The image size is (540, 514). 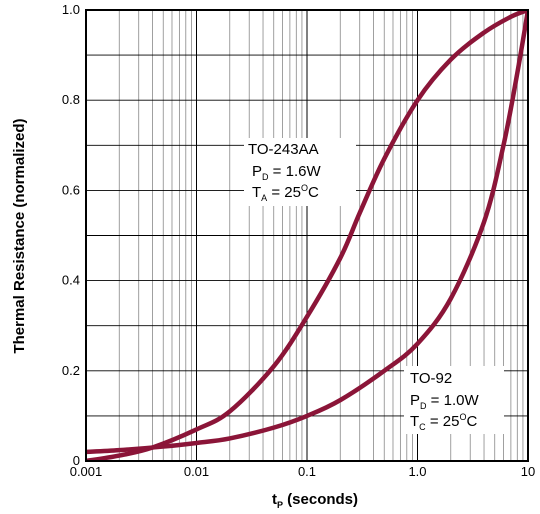 What do you see at coordinates (71, 280) in the screenshot?
I see `y-tick-label: 0.4` at bounding box center [71, 280].